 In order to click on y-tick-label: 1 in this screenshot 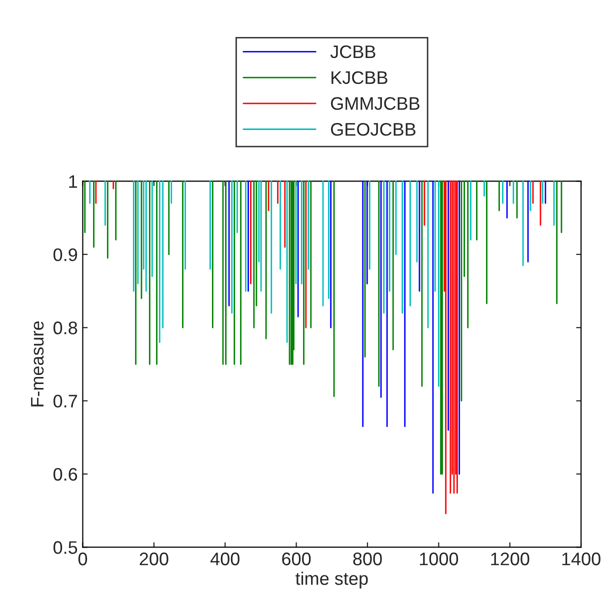, I will do `click(73, 181)`.